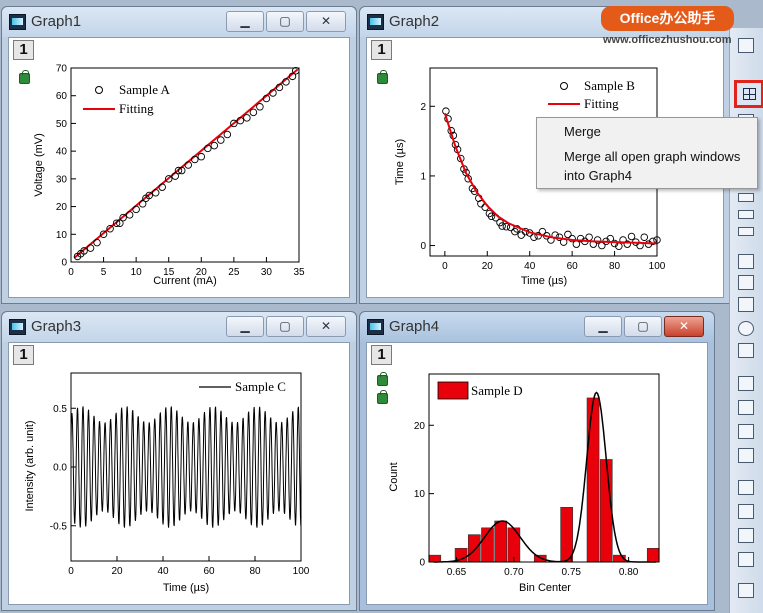  Describe the element at coordinates (186, 467) in the screenshot. I see `signal-line` at that location.